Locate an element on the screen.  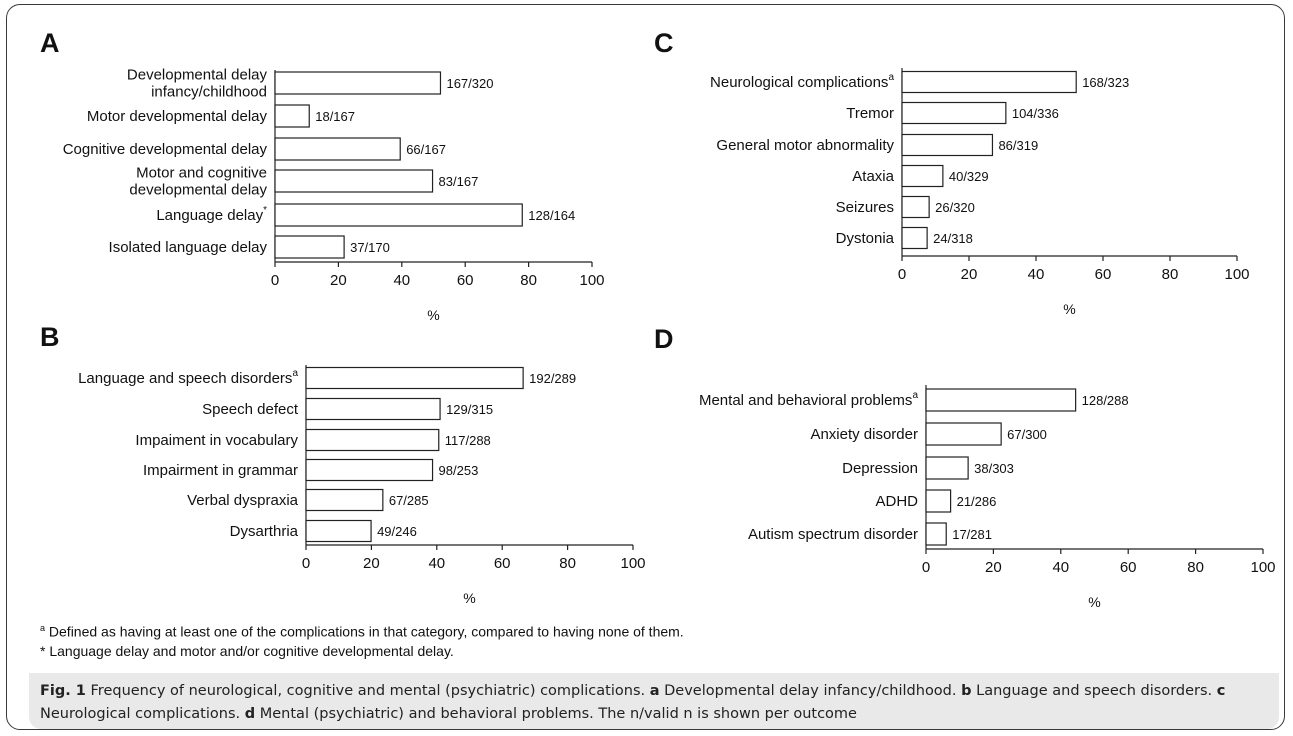
panel-a-category-label: Cognitive developmental delay is located at coordinates (165, 149).